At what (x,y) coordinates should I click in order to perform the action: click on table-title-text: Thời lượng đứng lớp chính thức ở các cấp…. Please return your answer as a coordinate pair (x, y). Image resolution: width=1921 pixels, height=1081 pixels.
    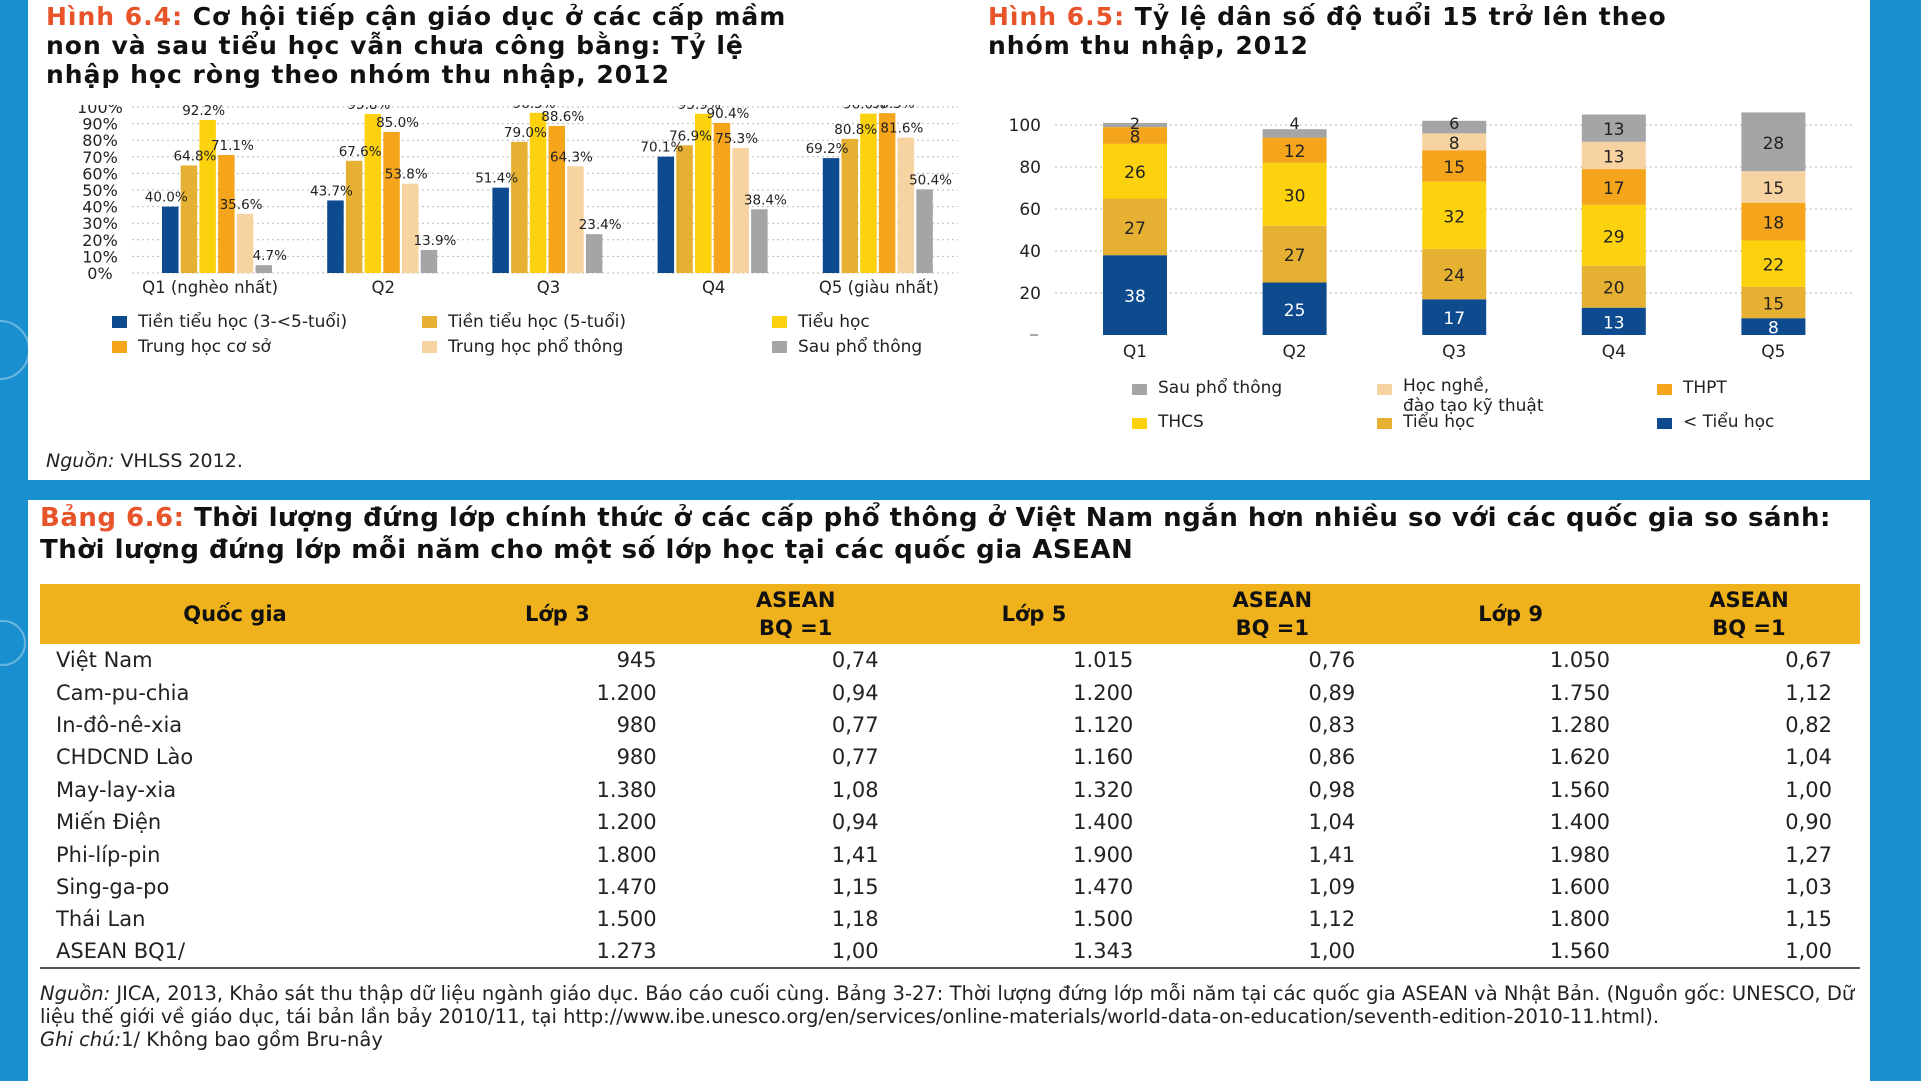
    Looking at the image, I should click on (935, 534).